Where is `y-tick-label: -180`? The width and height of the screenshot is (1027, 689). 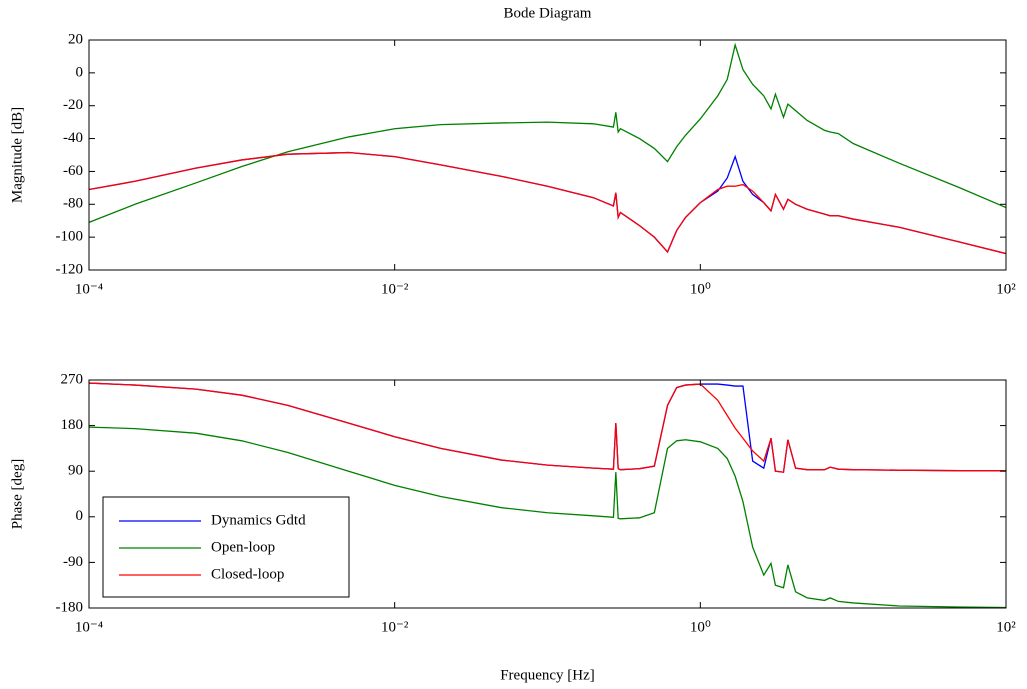 y-tick-label: -180 is located at coordinates (70, 607).